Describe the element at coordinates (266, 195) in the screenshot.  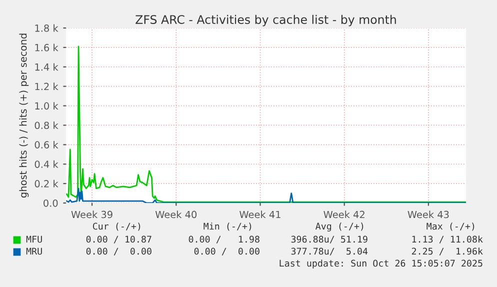
I see `line-series` at that location.